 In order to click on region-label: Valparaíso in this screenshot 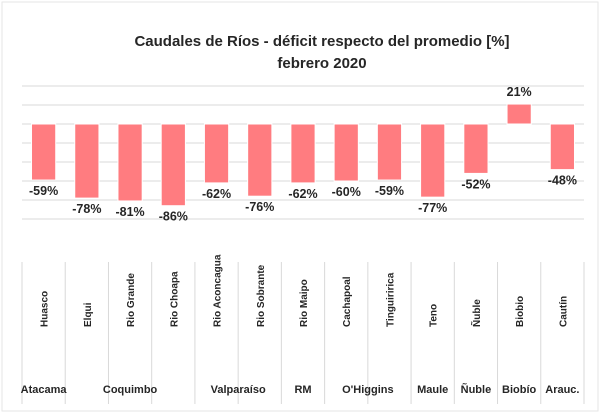, I will do `click(238, 390)`.